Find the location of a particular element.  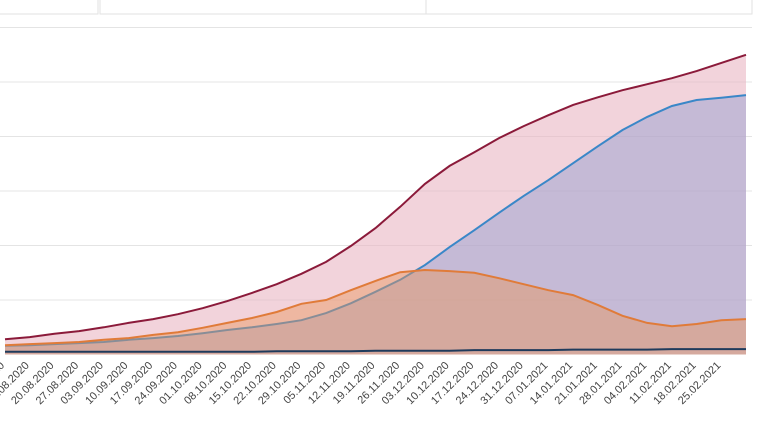

line is located at coordinates (375, 350).